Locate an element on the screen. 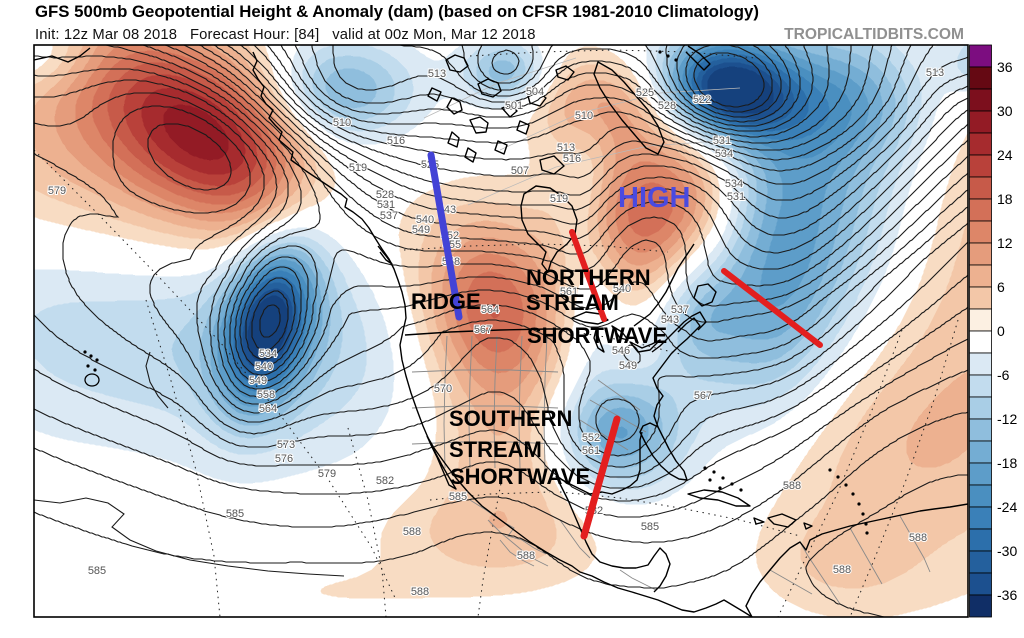 This screenshot has height=638, width=1024. svg-text: 24 is located at coordinates (1005, 155).